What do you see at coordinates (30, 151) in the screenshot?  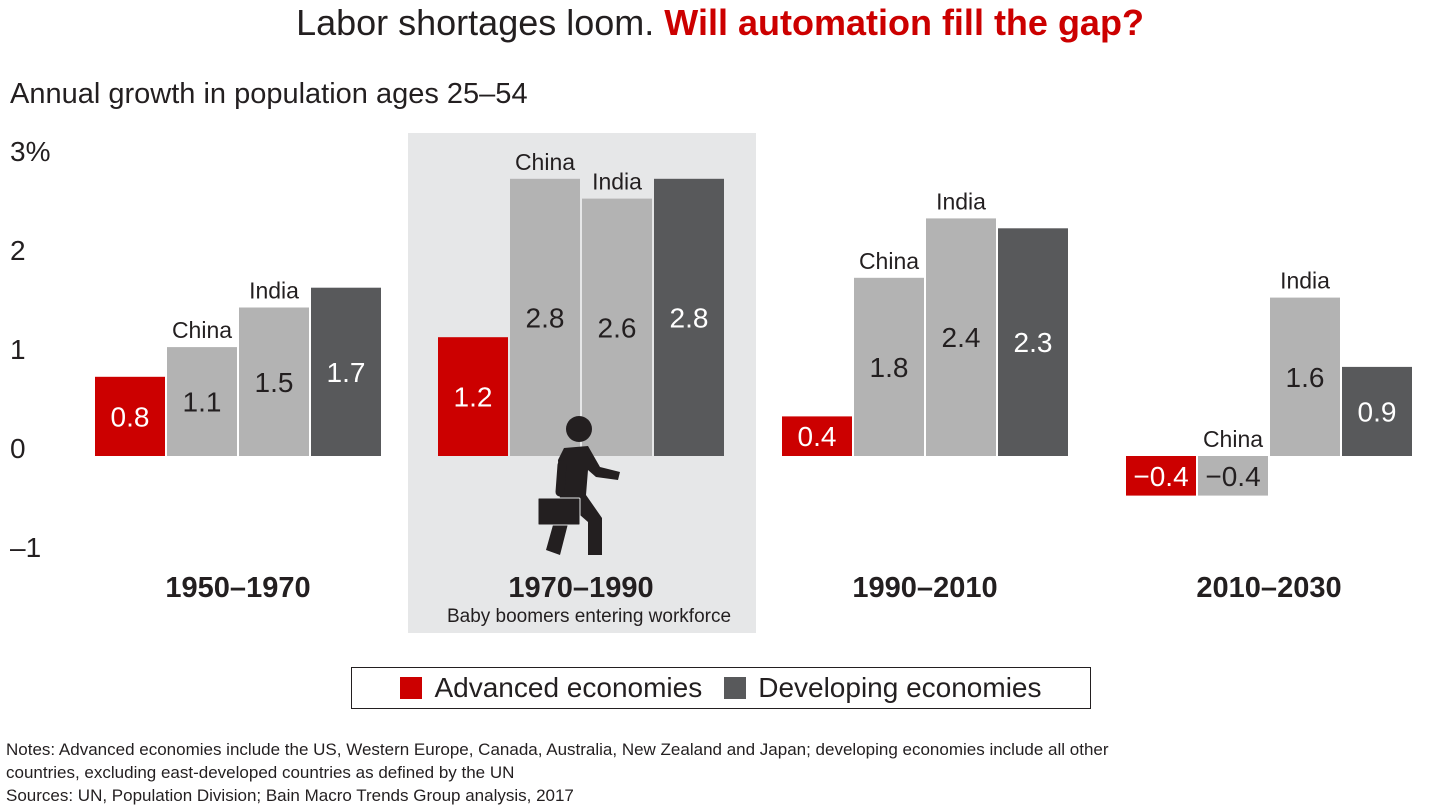 I see `y-tick-label: 3%` at bounding box center [30, 151].